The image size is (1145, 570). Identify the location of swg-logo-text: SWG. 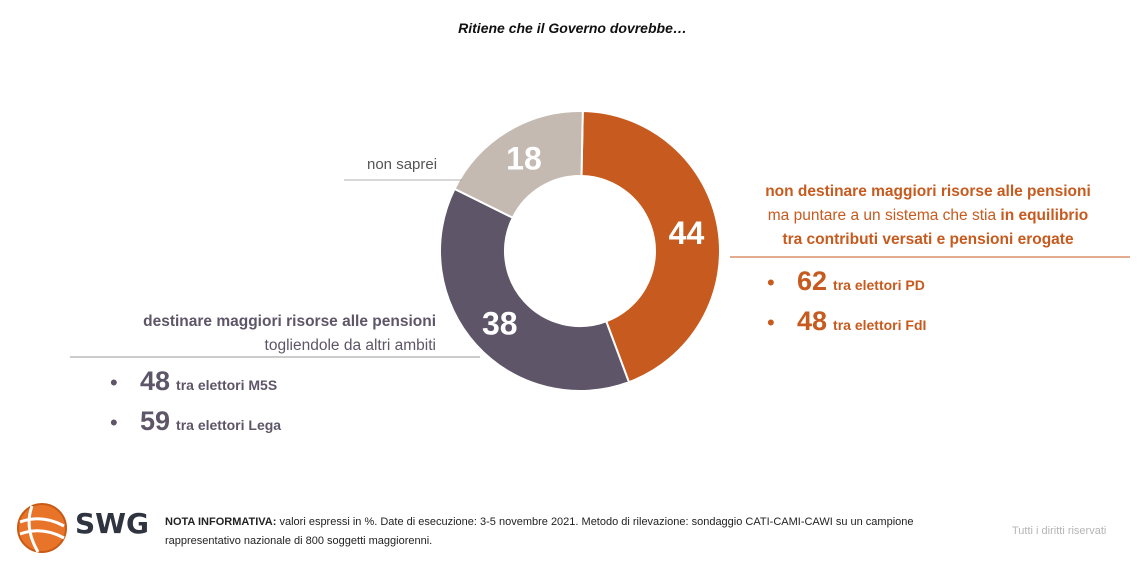
(112, 523).